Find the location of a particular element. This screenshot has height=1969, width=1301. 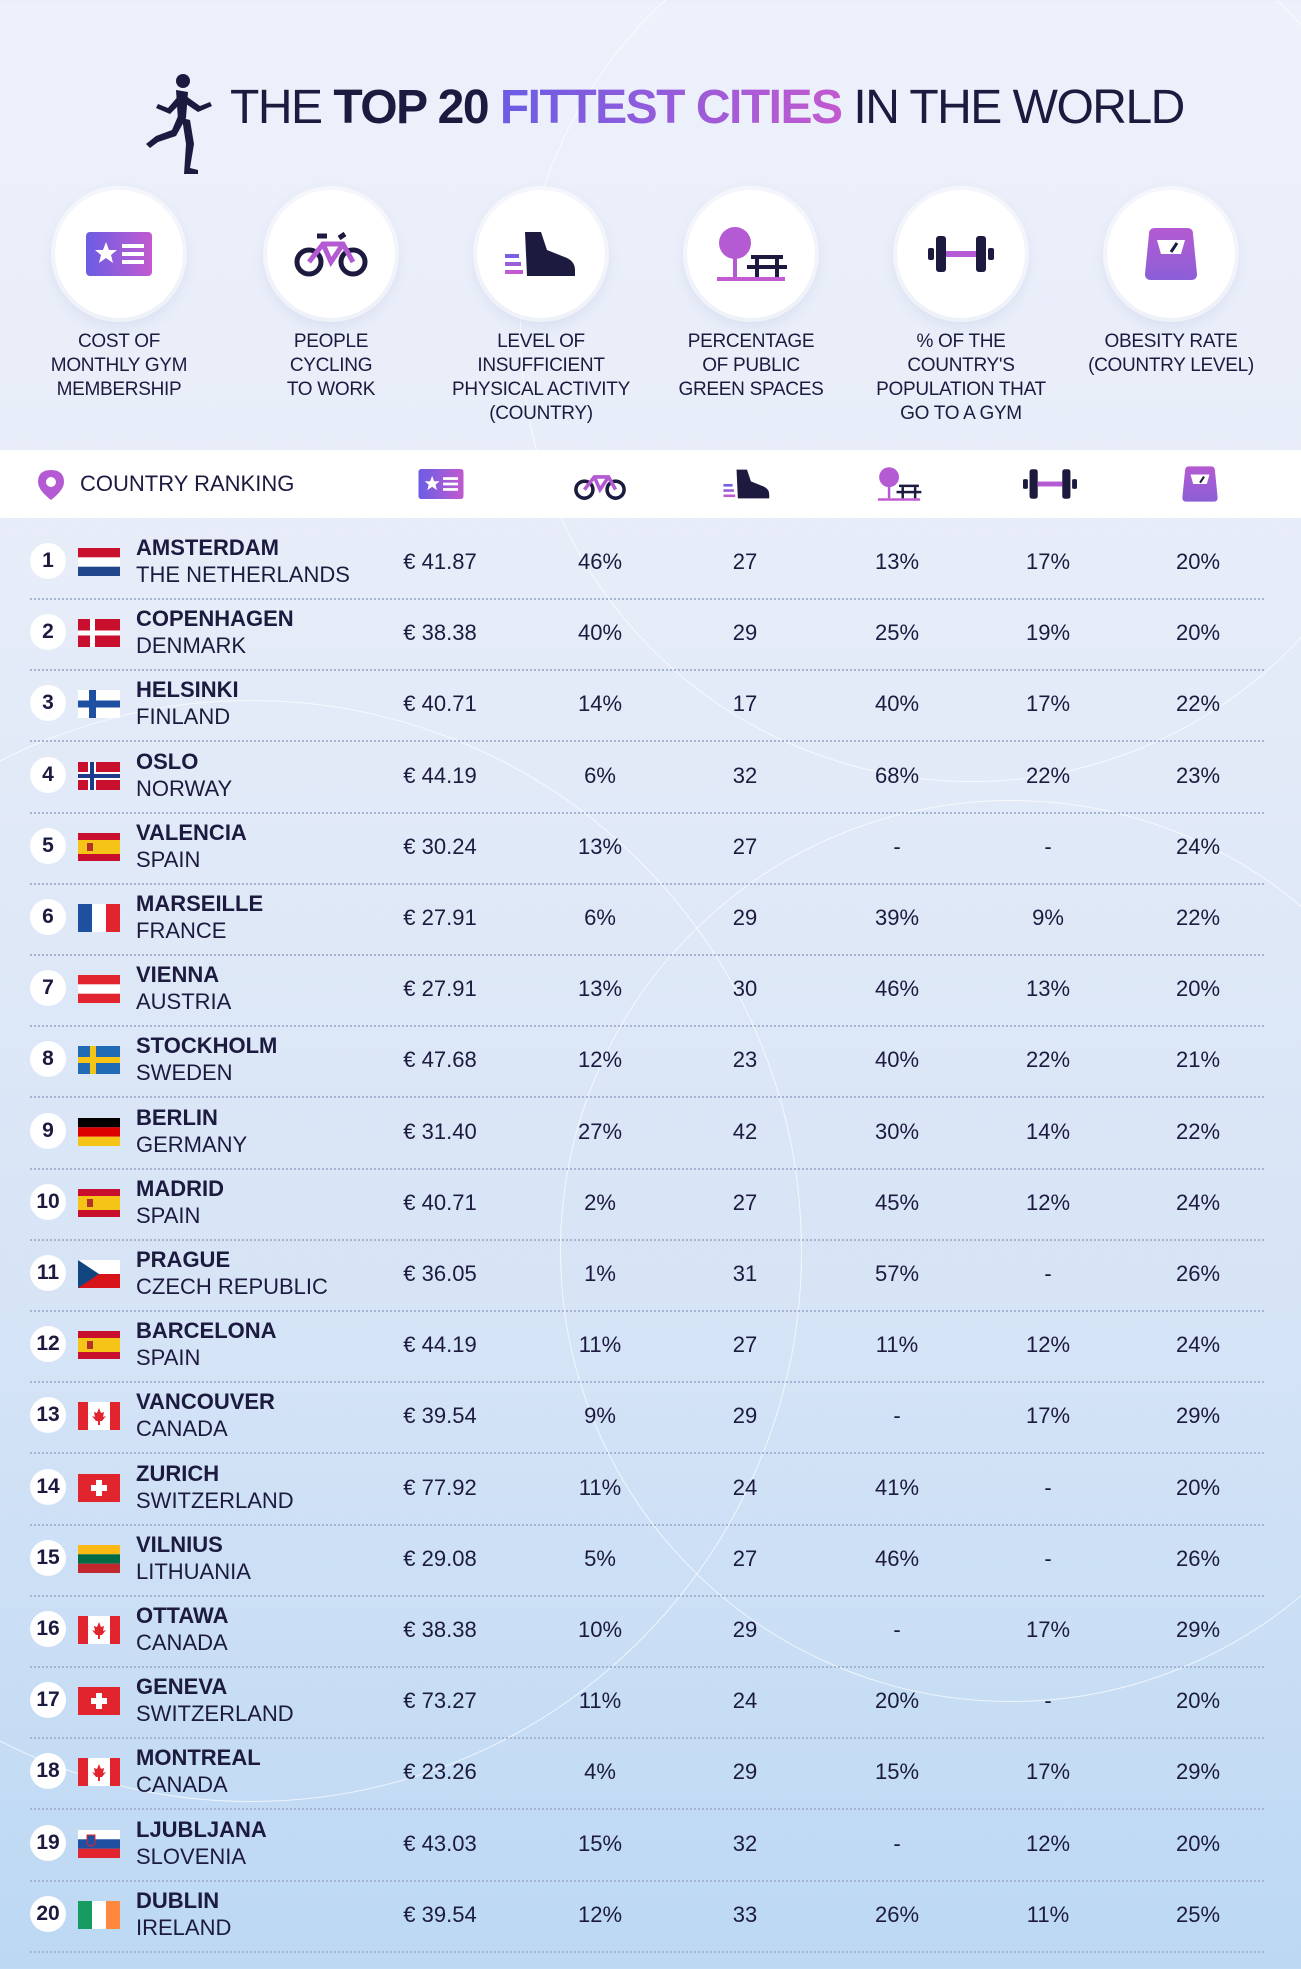

green-space-cell: 26% is located at coordinates (897, 1914).